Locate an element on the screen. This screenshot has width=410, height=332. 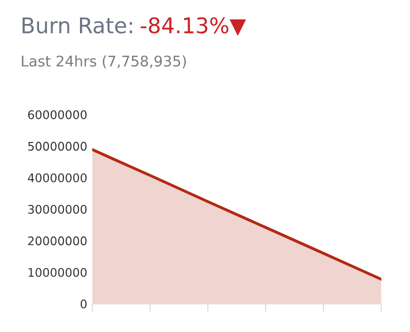
chart-title: Burn Rate: is located at coordinates (77, 26).